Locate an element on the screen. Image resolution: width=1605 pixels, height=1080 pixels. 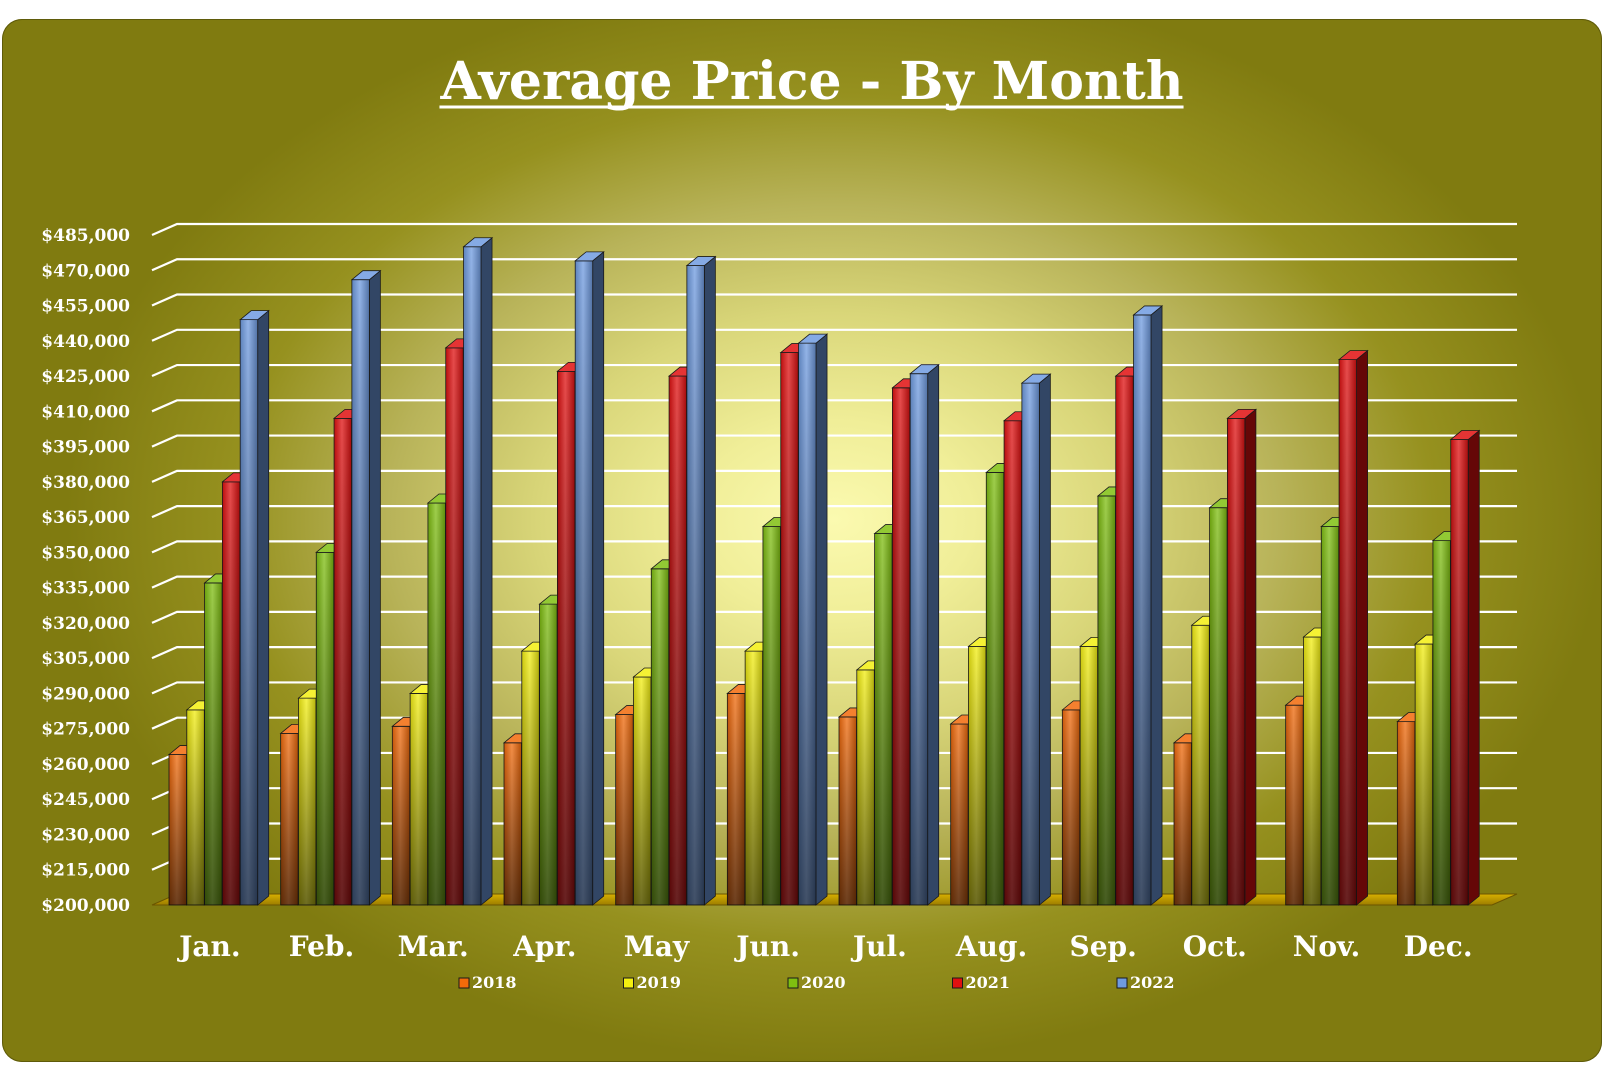
x-tick-label: Sep. is located at coordinates (1102, 946).